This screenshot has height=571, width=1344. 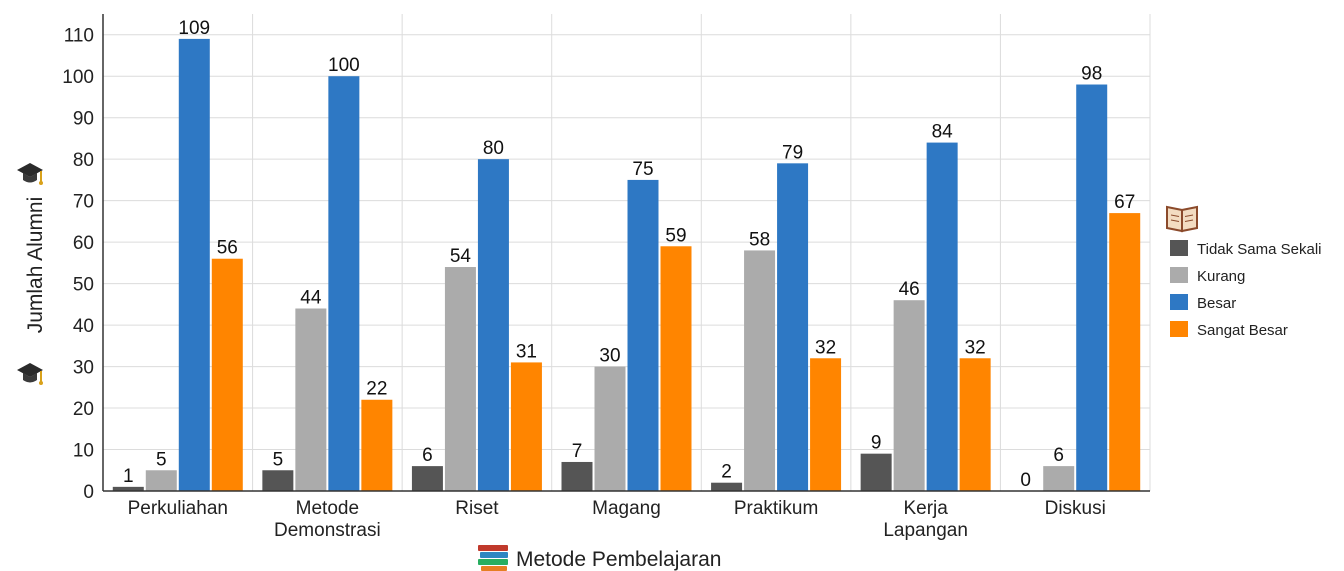 I want to click on legend: Tidak Sama Sekali Kurang Besar Sangat Besar, so click(x=1244, y=272).